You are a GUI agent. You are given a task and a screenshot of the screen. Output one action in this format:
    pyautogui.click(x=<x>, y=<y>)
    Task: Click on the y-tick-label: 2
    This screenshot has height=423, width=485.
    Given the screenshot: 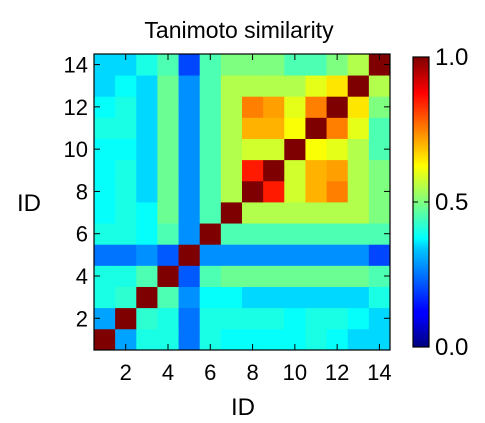 What is the action you would take?
    pyautogui.click(x=82, y=318)
    